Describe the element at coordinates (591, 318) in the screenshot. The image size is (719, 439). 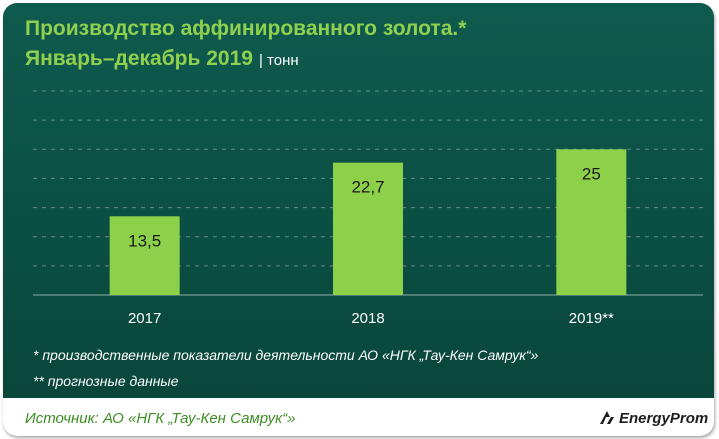
I see `x-tick-label: 2019**` at that location.